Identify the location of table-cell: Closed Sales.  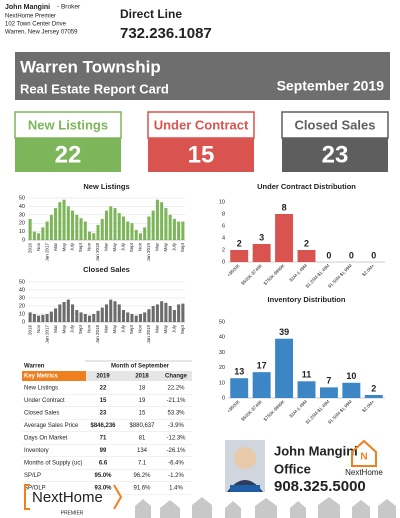
(41, 414).